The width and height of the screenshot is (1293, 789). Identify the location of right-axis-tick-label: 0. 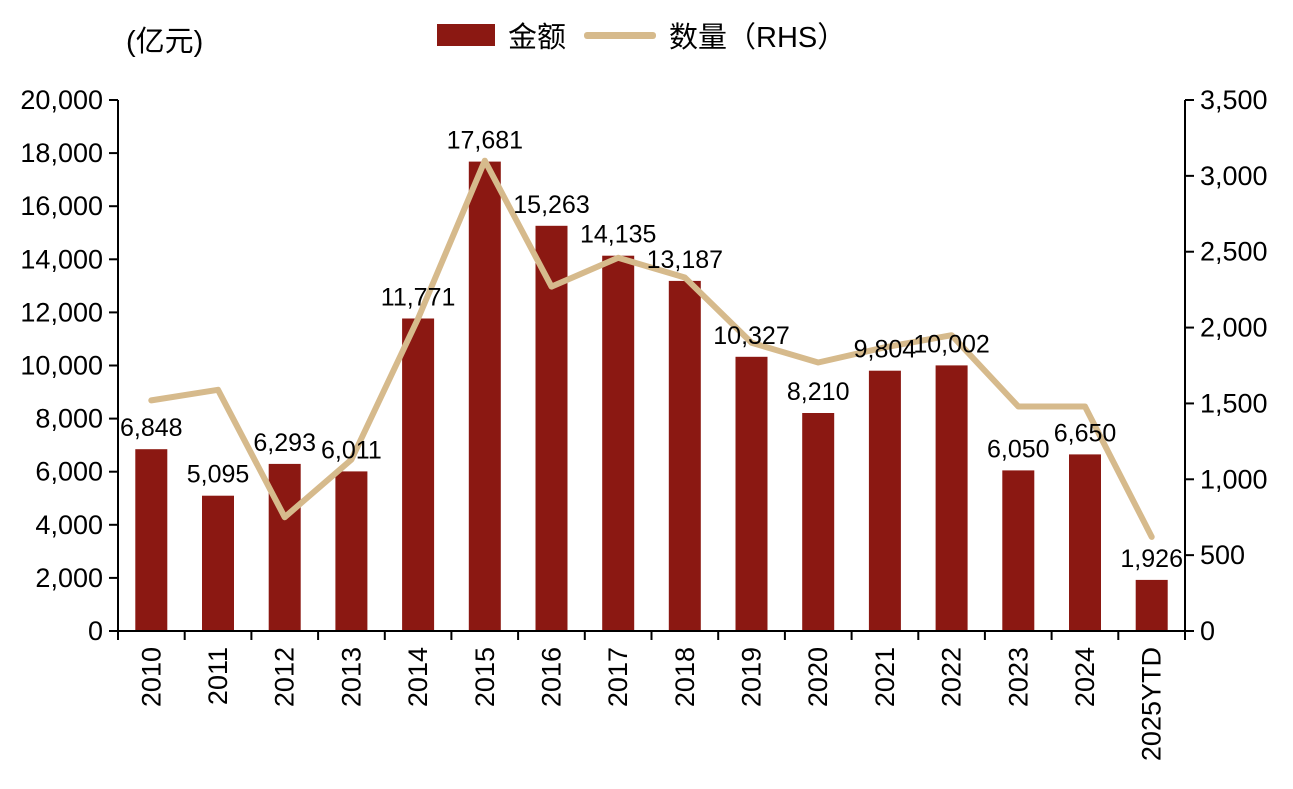
(1207, 631).